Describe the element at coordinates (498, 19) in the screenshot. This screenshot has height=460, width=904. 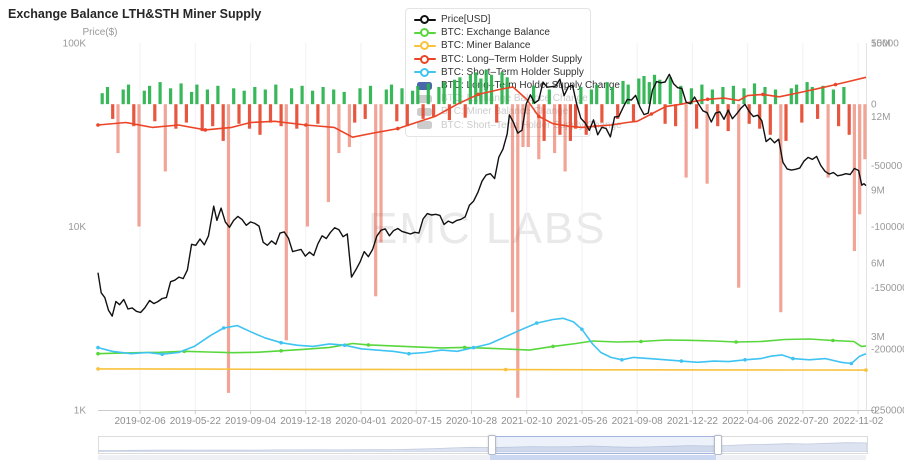
I see `legend-item-price-usd-: Price[USD]` at that location.